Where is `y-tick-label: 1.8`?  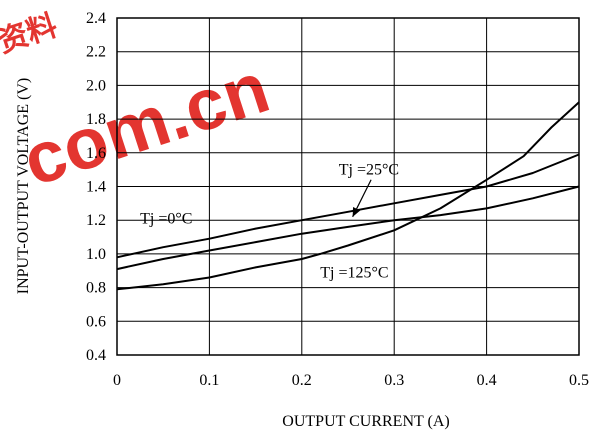 y-tick-label: 1.8 is located at coordinates (96, 119).